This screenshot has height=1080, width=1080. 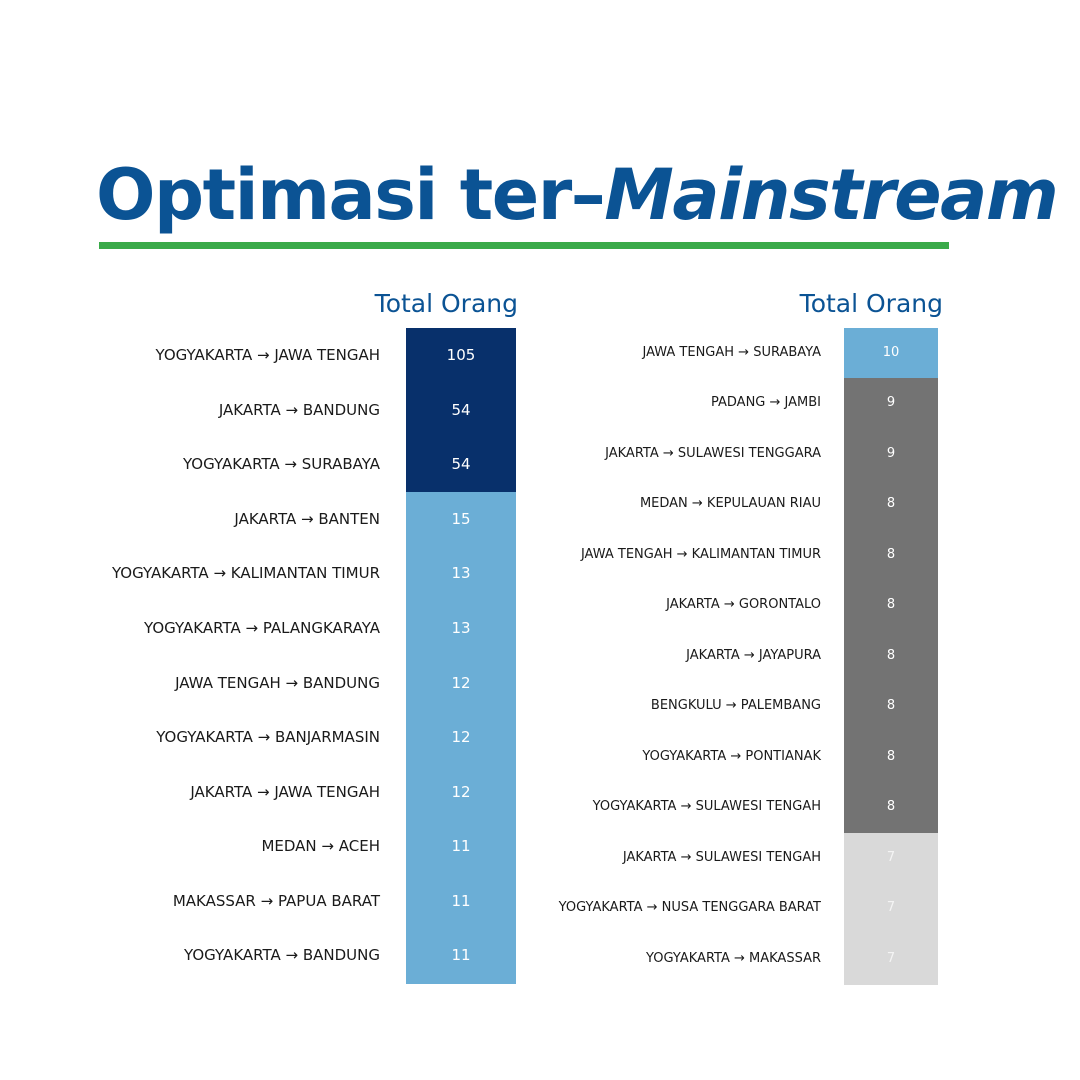 I want to click on row-label: JAKARTA → BANDUNG, so click(x=299, y=409).